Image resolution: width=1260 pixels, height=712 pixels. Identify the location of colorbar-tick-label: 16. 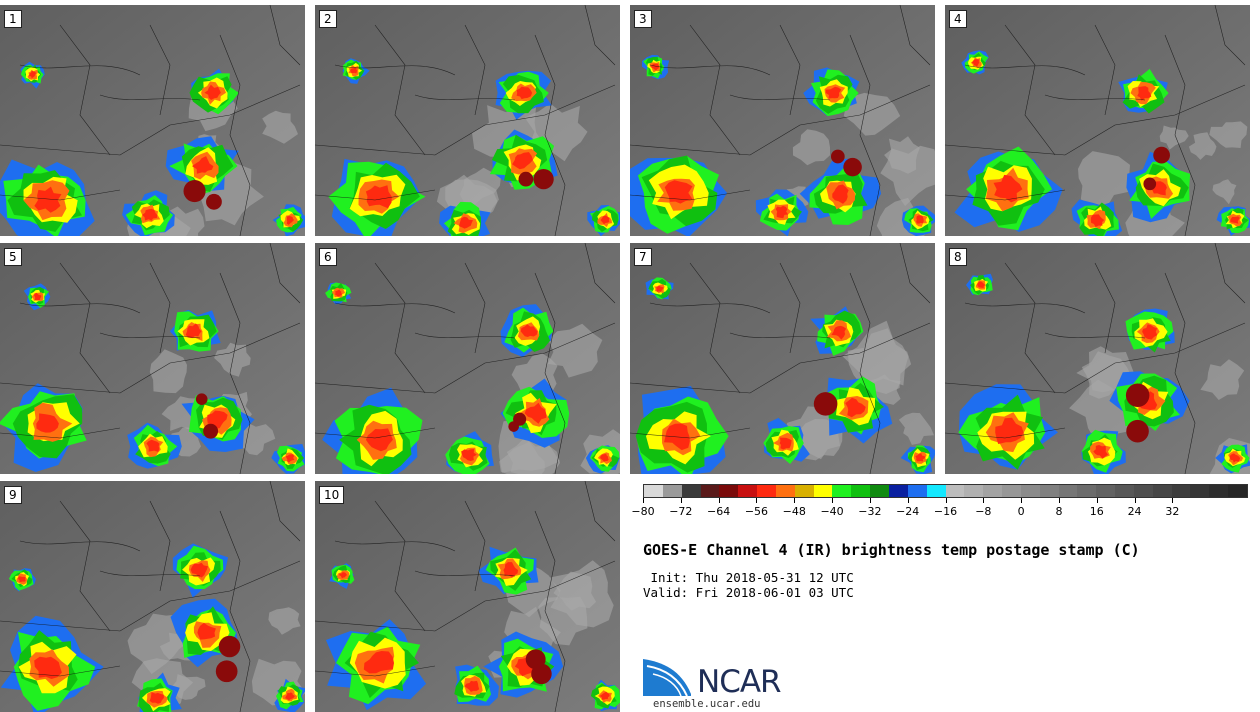
(1096, 511).